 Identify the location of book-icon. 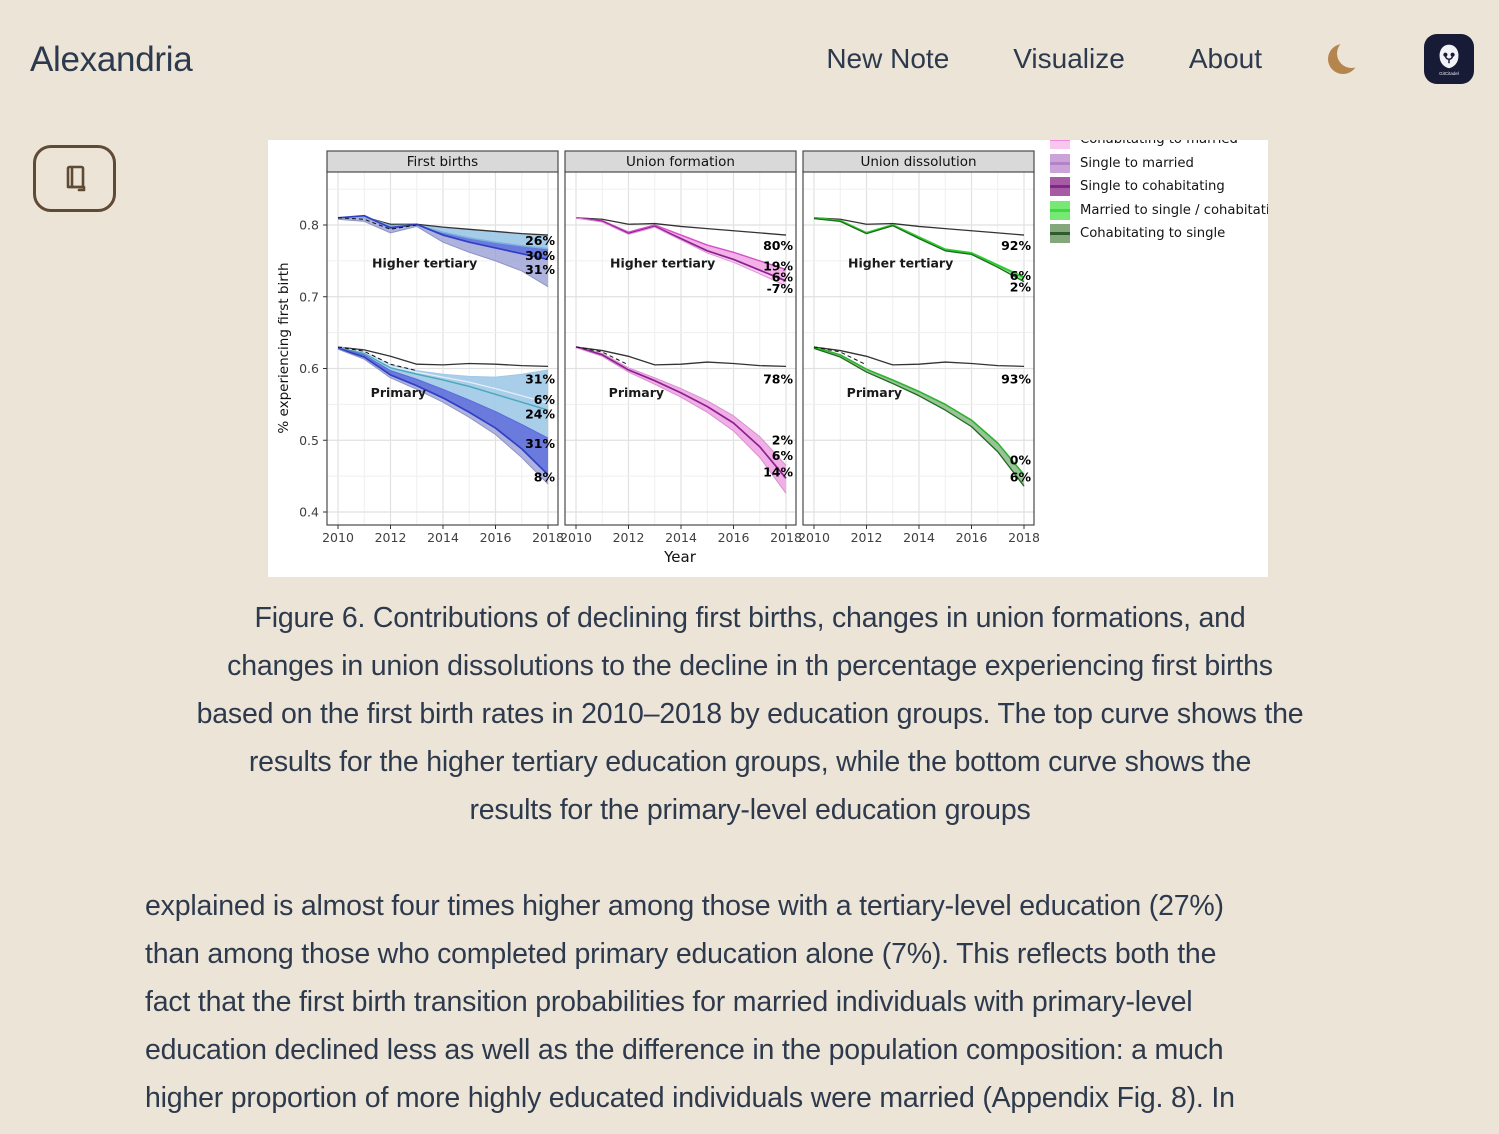
(75, 179).